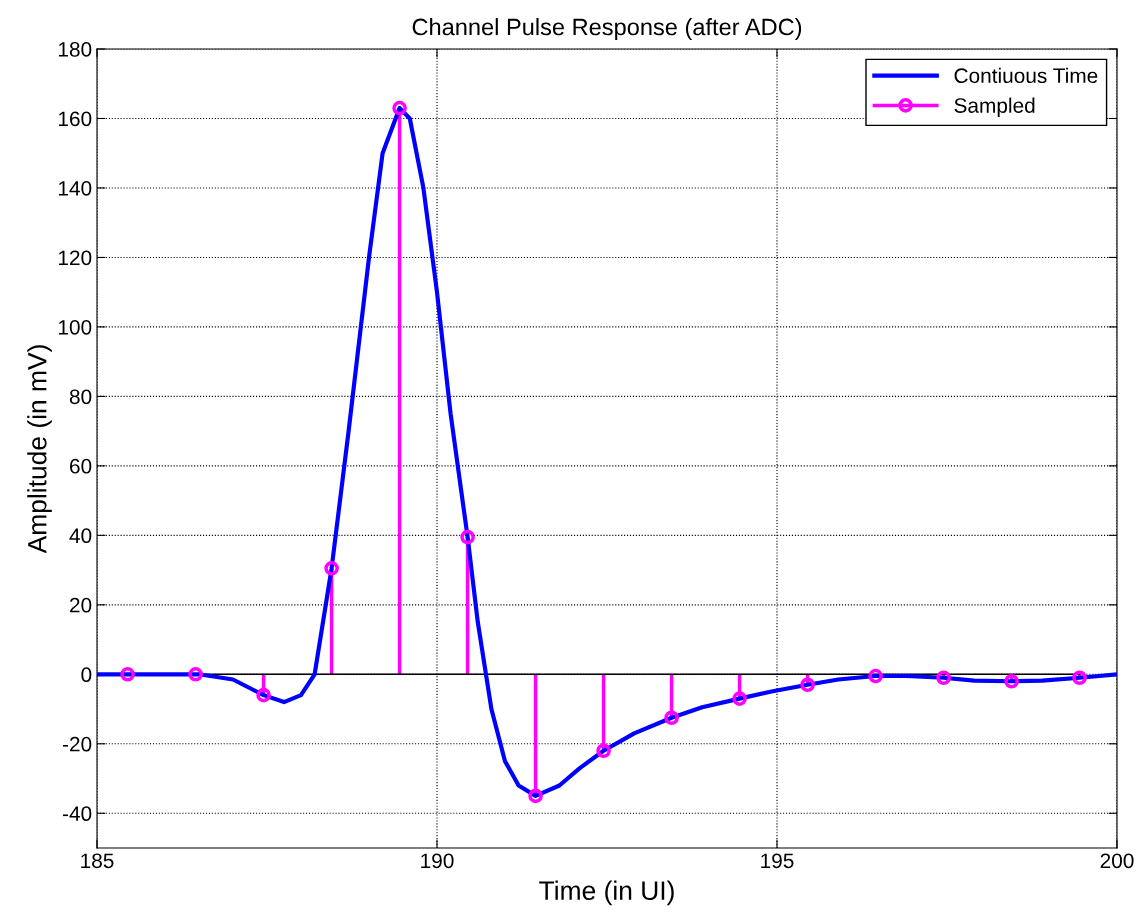 This screenshot has height=918, width=1140. Describe the element at coordinates (80, 536) in the screenshot. I see `y-tick-label: 40` at that location.